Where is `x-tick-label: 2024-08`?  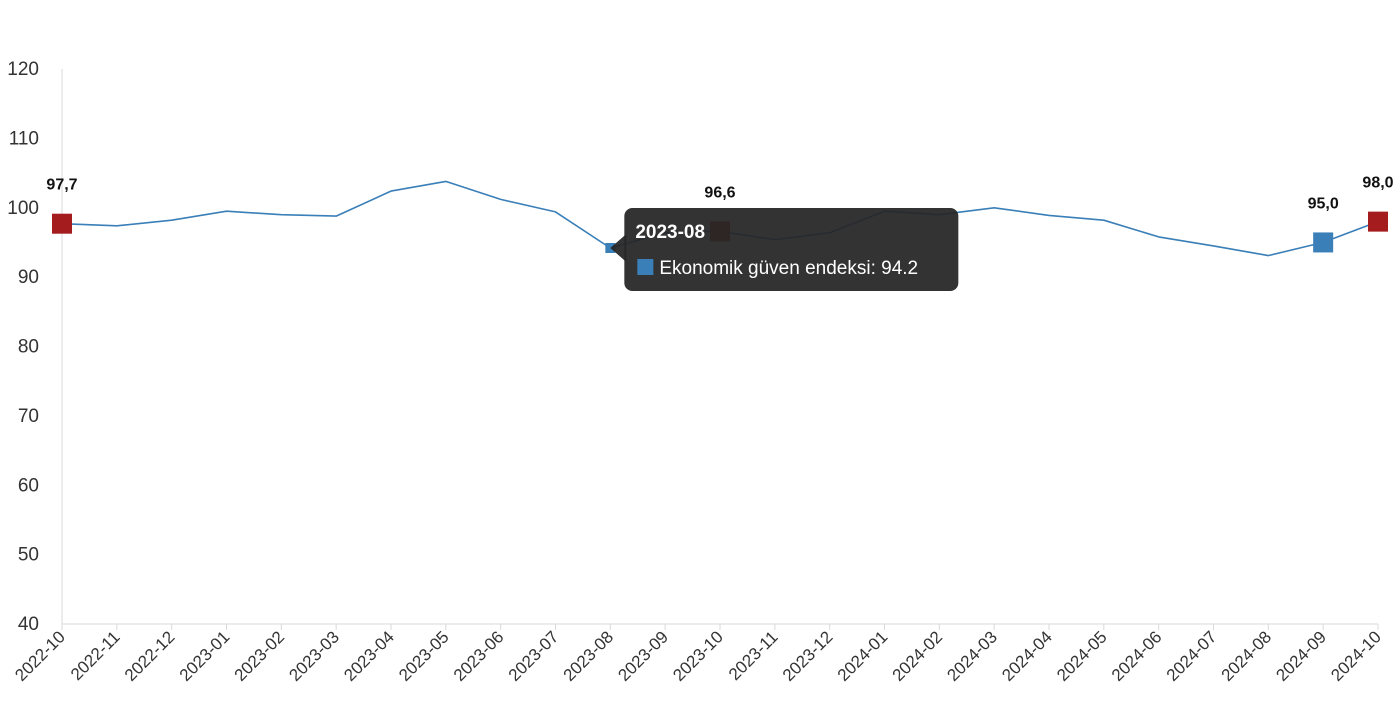
x-tick-label: 2024-08 is located at coordinates (1247, 656).